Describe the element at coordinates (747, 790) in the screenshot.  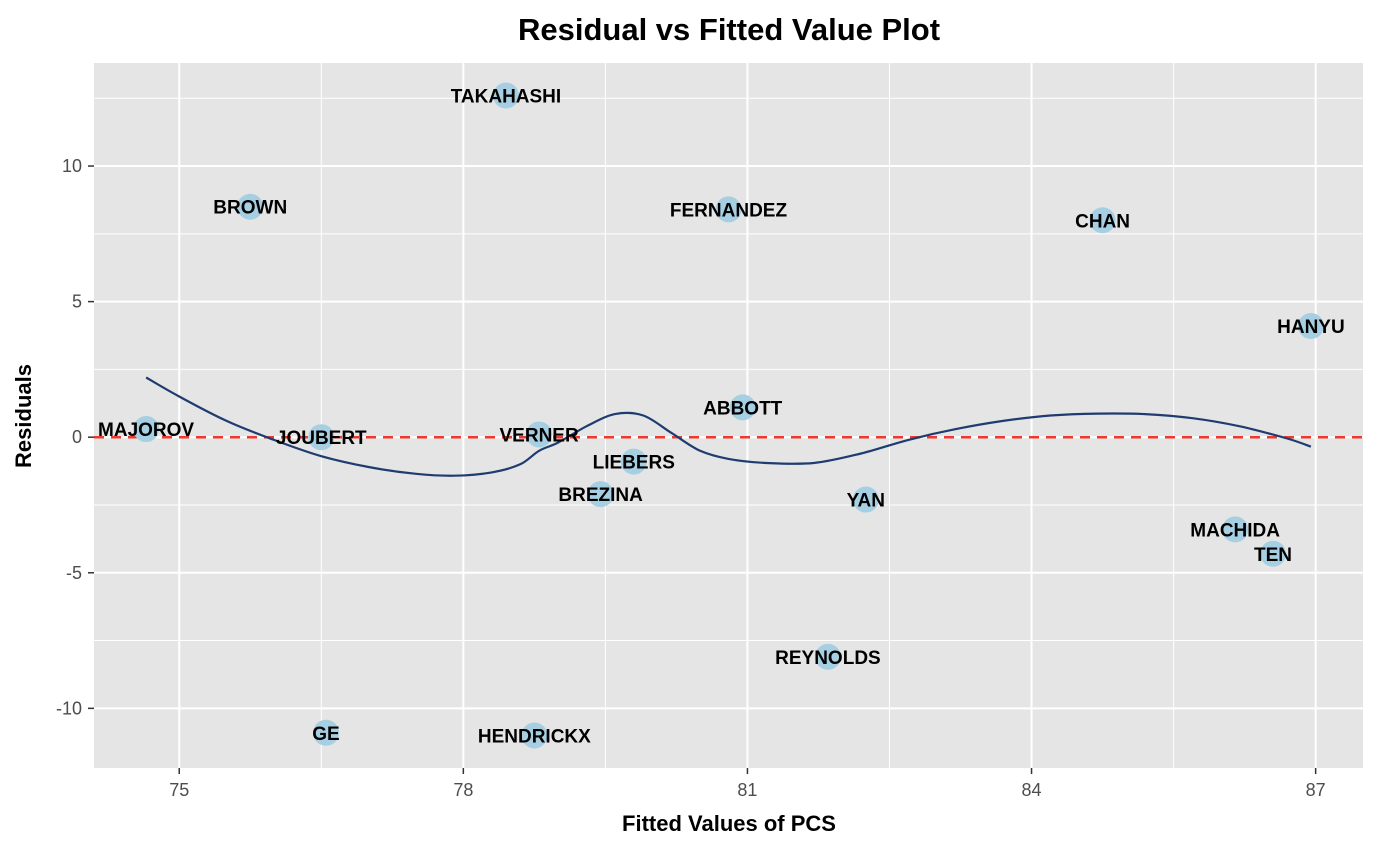
I see `x-tick-label: 81` at that location.